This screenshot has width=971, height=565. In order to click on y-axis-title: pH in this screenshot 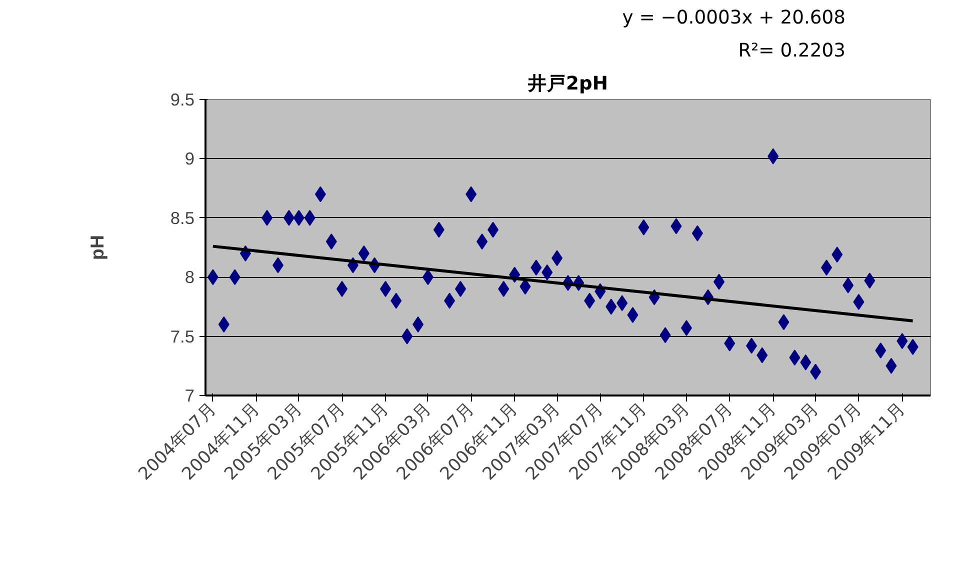, I will do `click(97, 247)`.